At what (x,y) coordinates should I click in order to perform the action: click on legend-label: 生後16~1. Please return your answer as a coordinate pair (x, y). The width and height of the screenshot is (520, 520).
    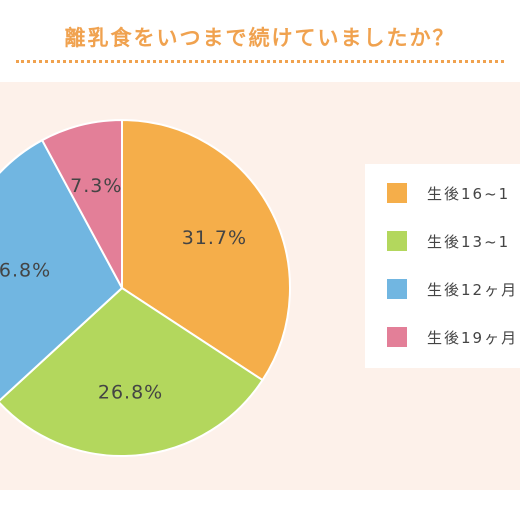
    Looking at the image, I should click on (469, 193).